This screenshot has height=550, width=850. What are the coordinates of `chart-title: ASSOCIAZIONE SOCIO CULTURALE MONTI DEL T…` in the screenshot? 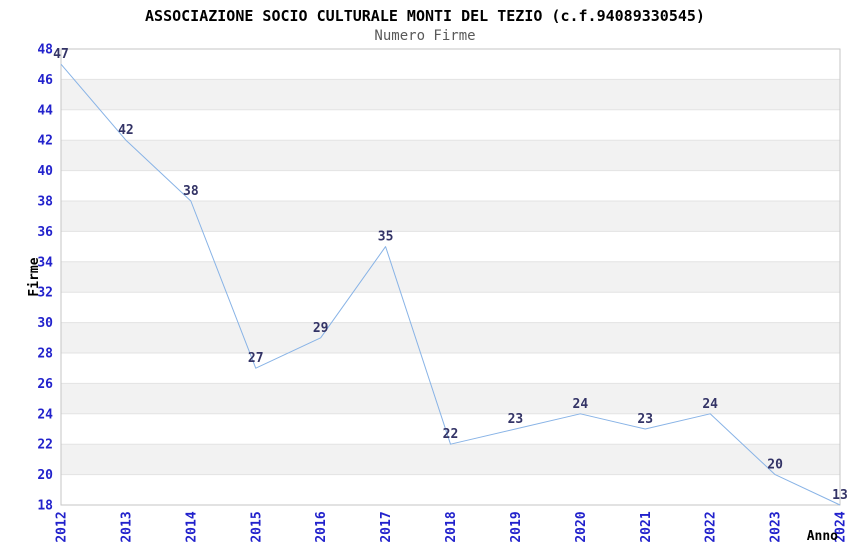 It's located at (425, 16).